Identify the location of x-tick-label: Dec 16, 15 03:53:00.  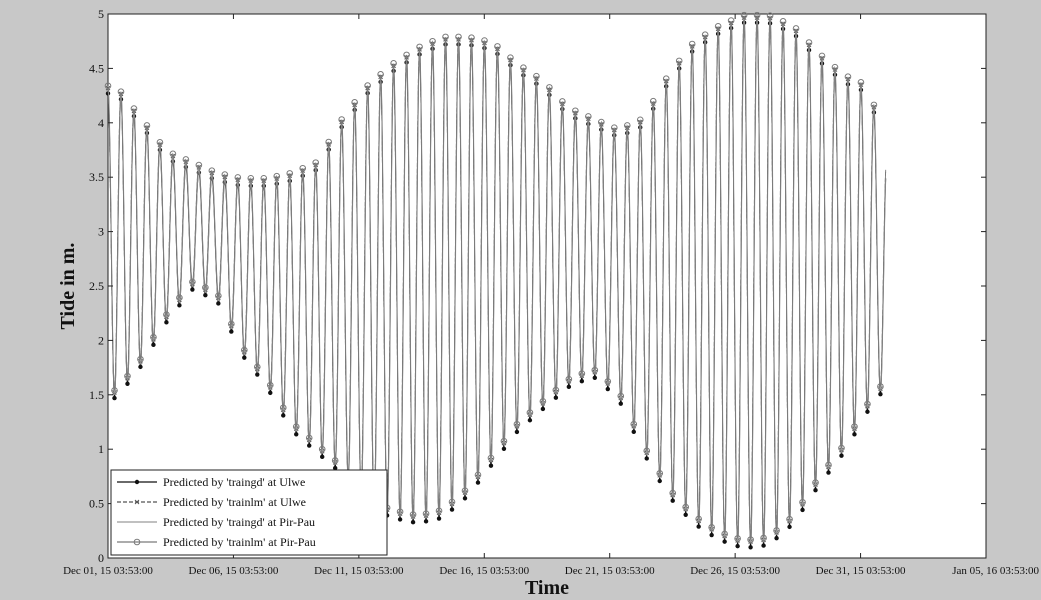
(484, 571).